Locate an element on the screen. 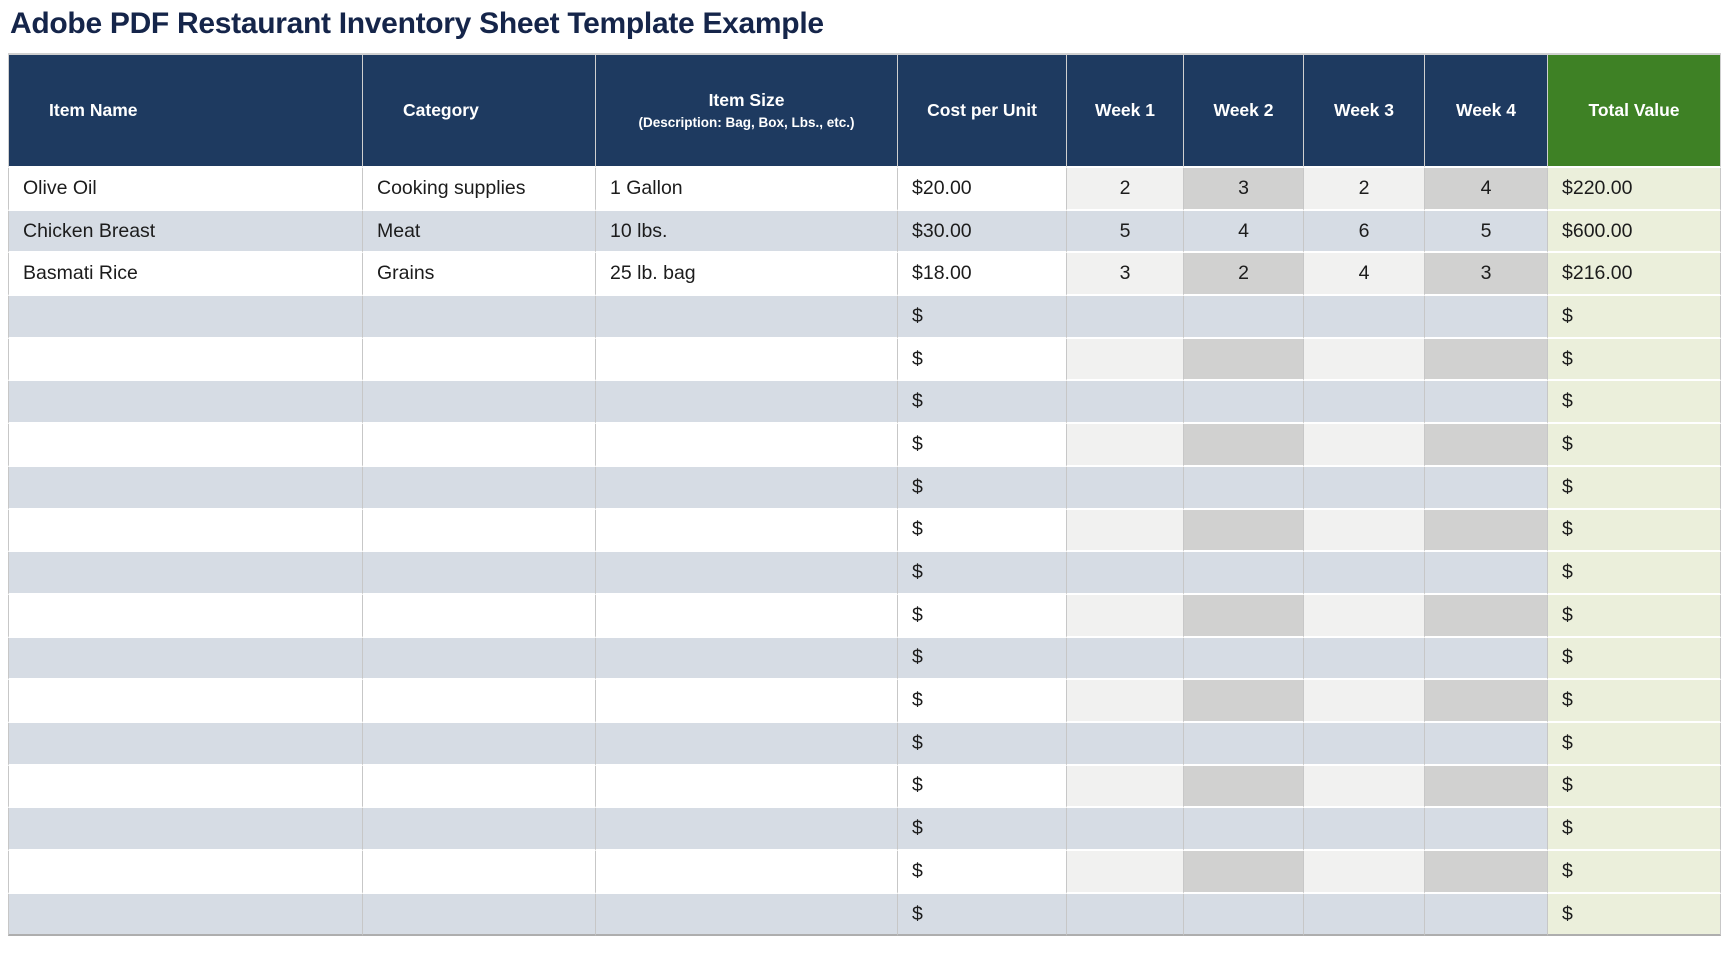 The height and width of the screenshot is (953, 1732). cell-cost-per-unit: $20.00 is located at coordinates (982, 189).